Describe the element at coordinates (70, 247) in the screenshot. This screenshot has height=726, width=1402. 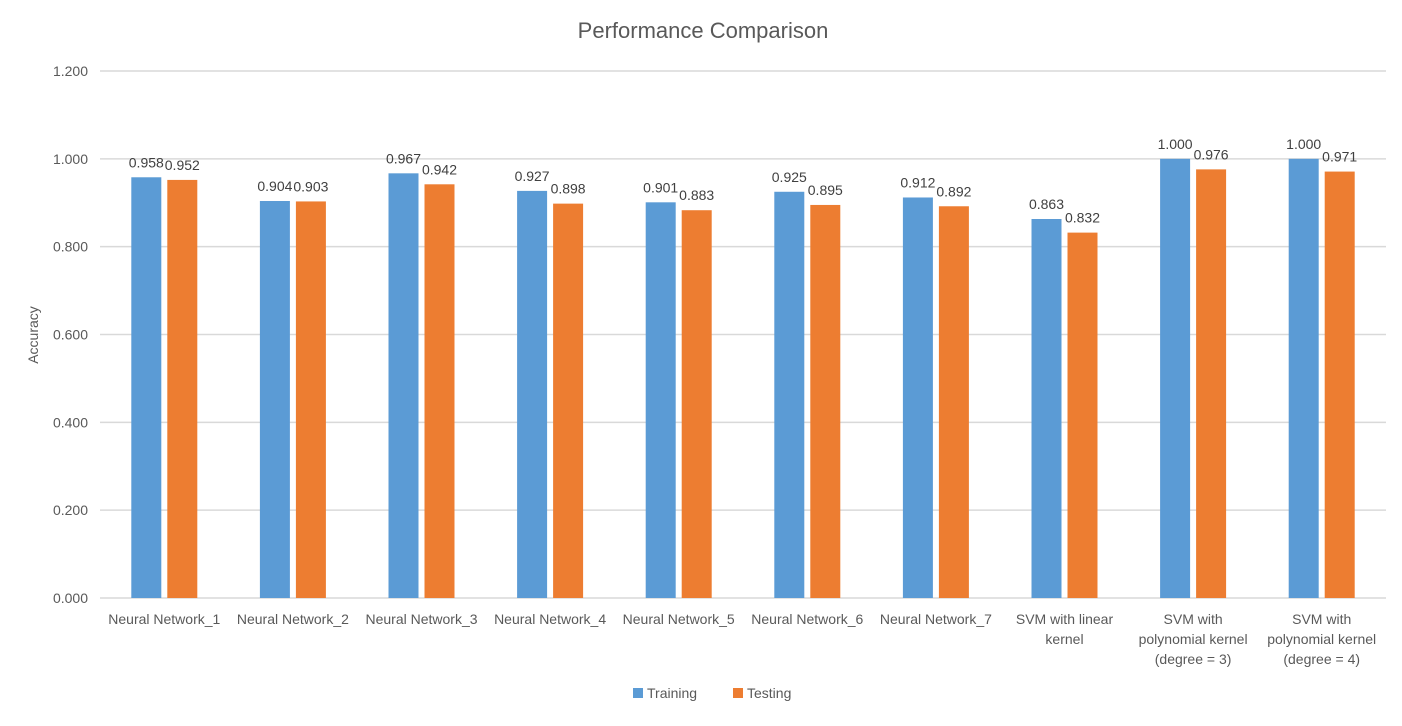
I see `y-tick-label: 0.800` at that location.